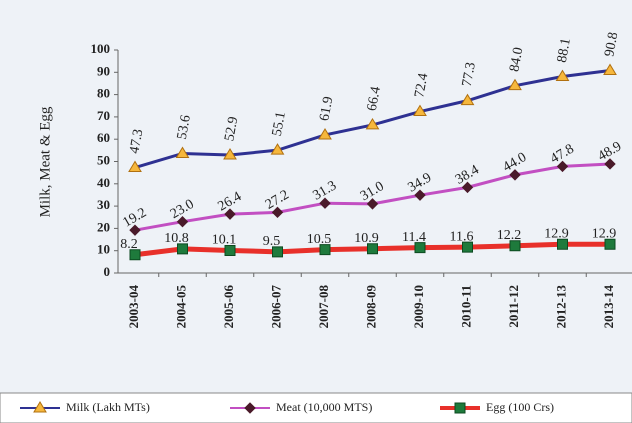 The image size is (632, 423). I want to click on y-tick-label: 30, so click(103, 204).